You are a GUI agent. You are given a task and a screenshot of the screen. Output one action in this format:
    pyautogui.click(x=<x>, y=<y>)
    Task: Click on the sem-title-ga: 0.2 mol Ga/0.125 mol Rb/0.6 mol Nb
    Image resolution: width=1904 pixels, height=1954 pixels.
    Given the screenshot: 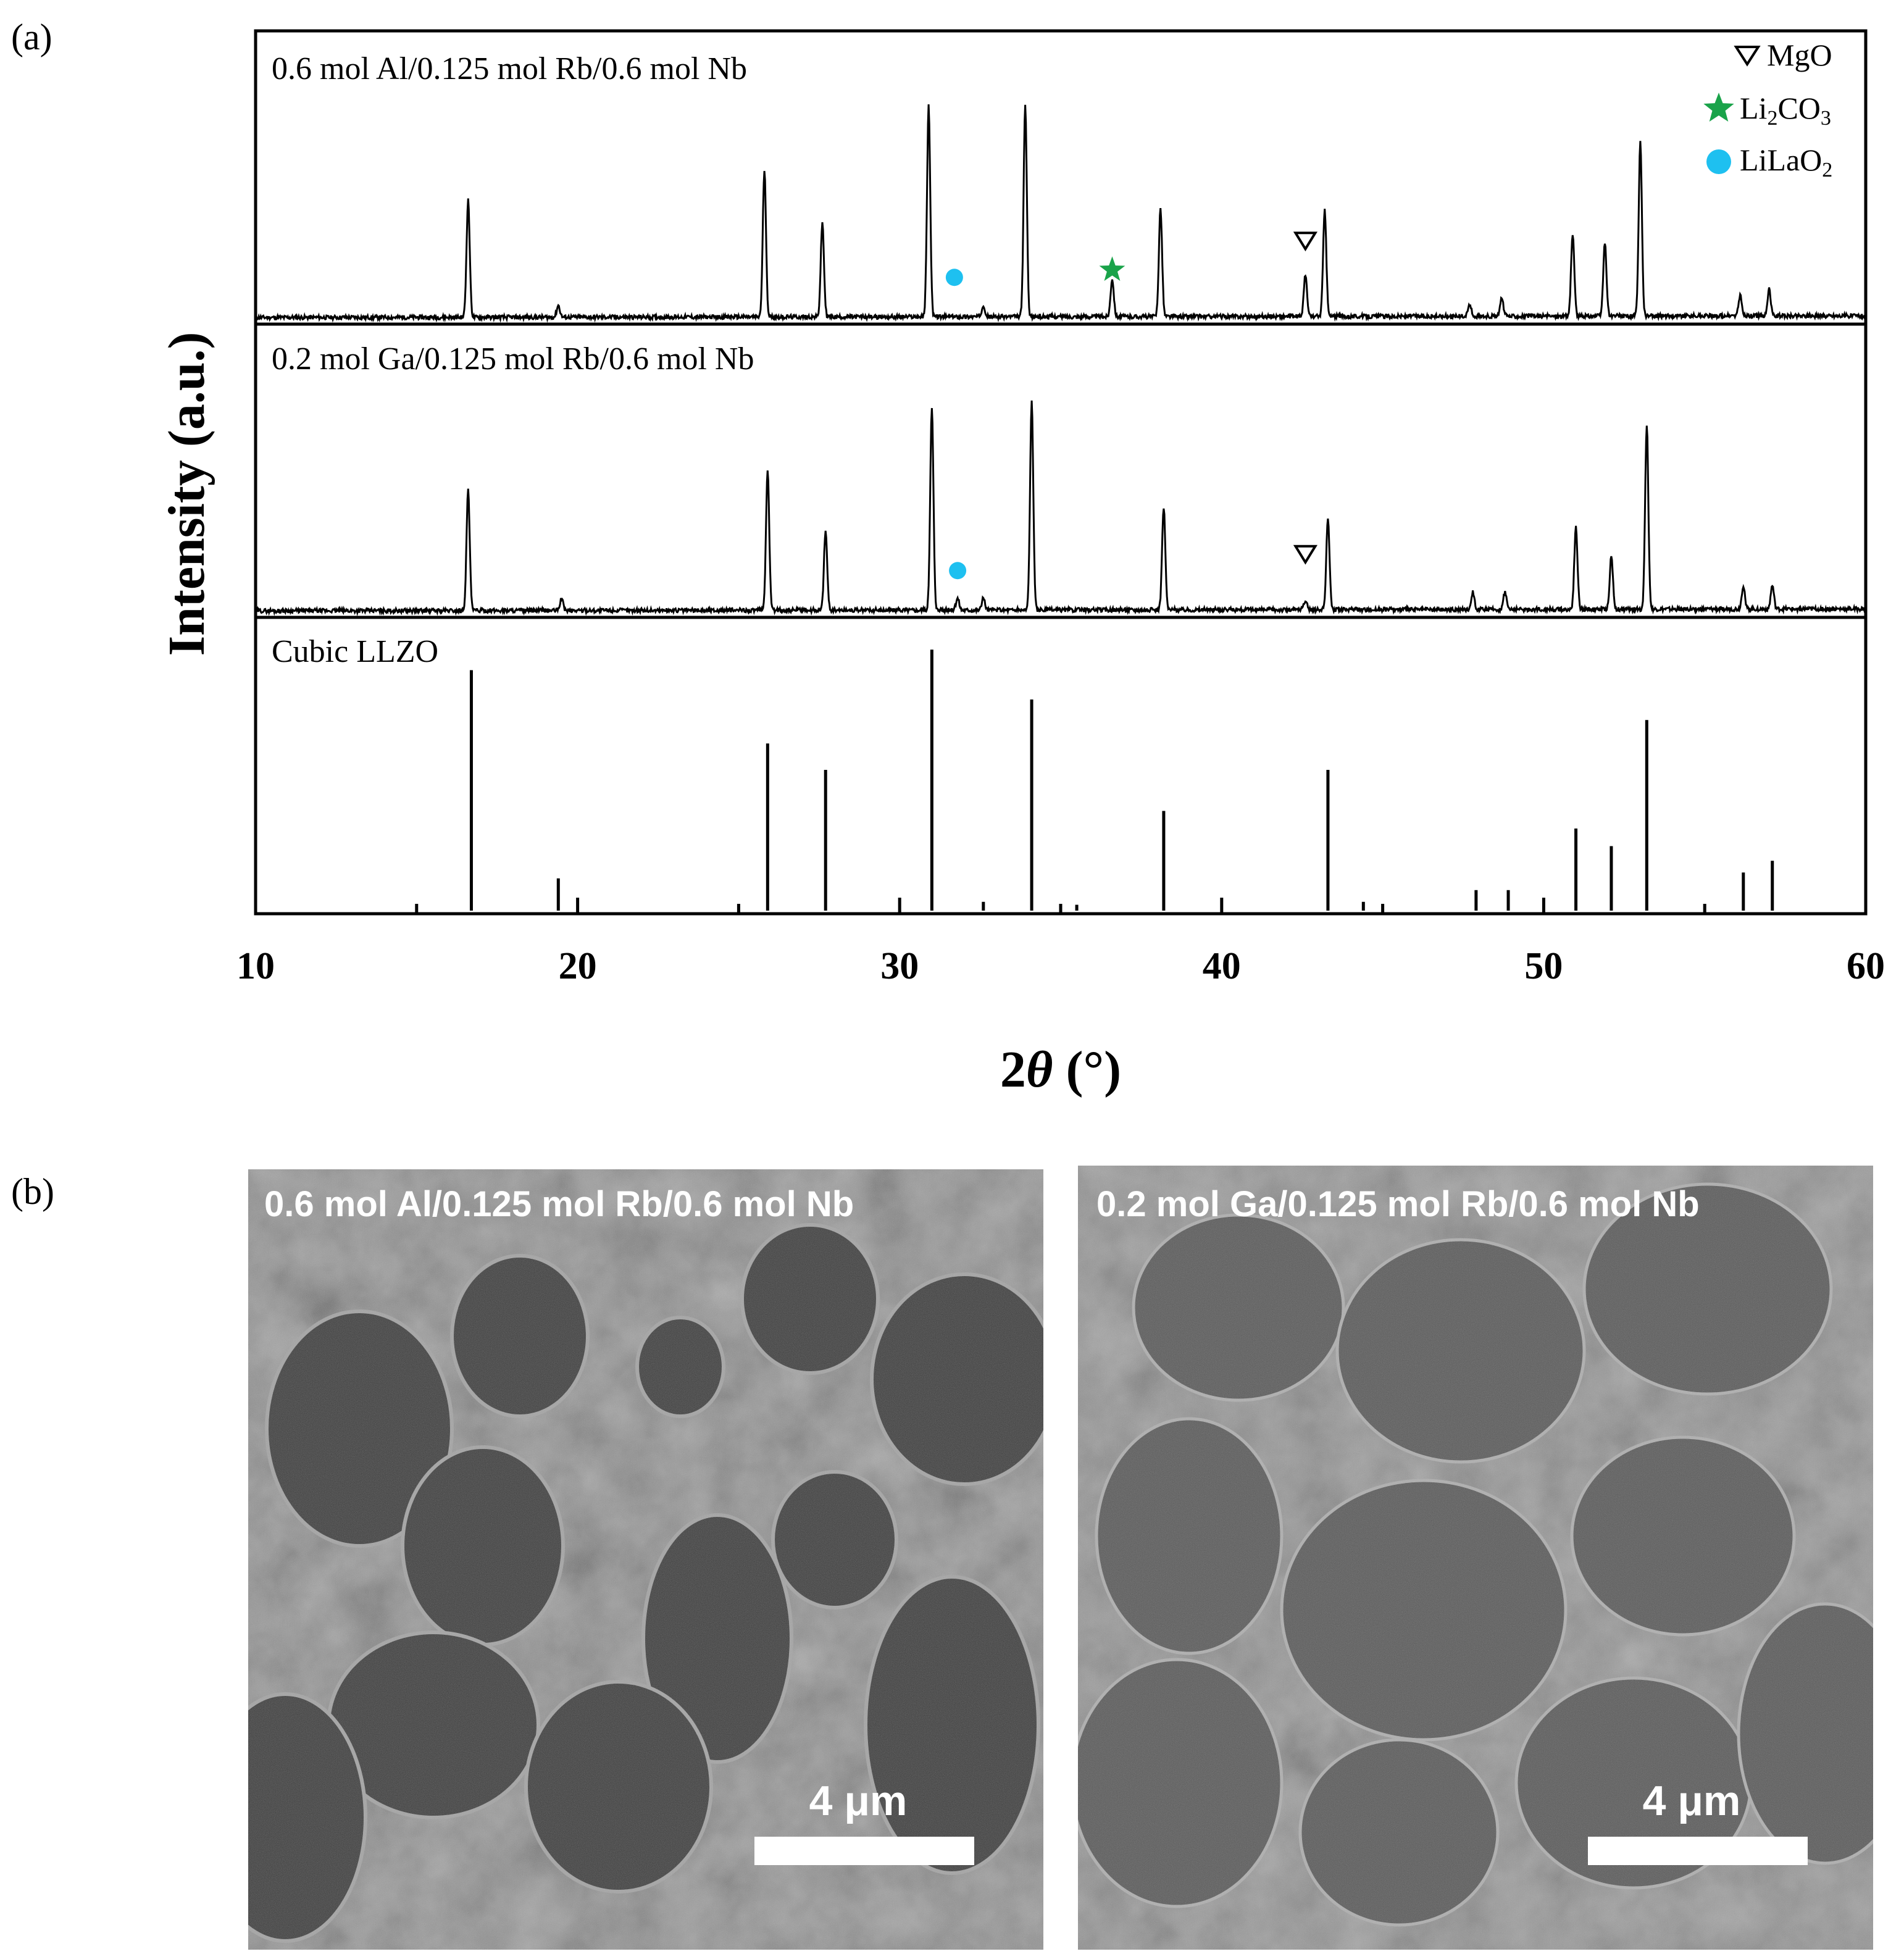 What is the action you would take?
    pyautogui.click(x=1398, y=1204)
    